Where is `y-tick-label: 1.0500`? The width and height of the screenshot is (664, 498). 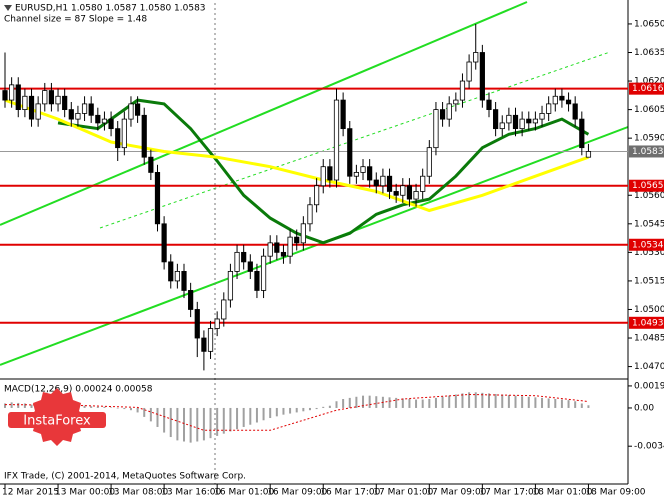
y-tick-label: 1.0500 is located at coordinates (649, 310).